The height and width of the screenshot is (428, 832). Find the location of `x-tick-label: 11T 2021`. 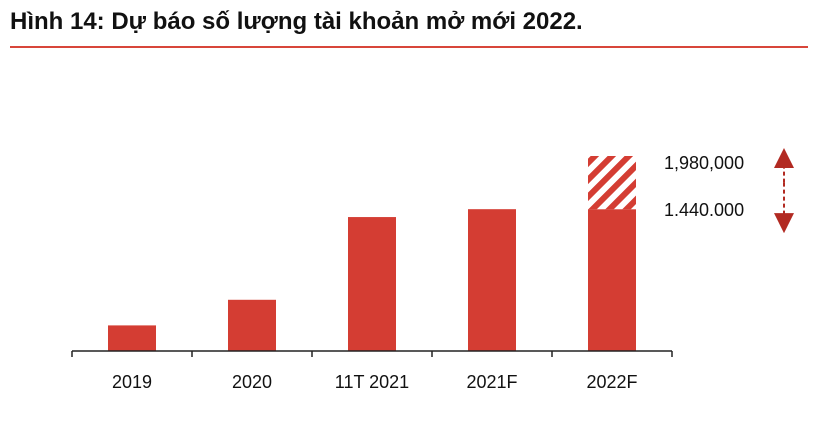

x-tick-label: 11T 2021 is located at coordinates (372, 382).